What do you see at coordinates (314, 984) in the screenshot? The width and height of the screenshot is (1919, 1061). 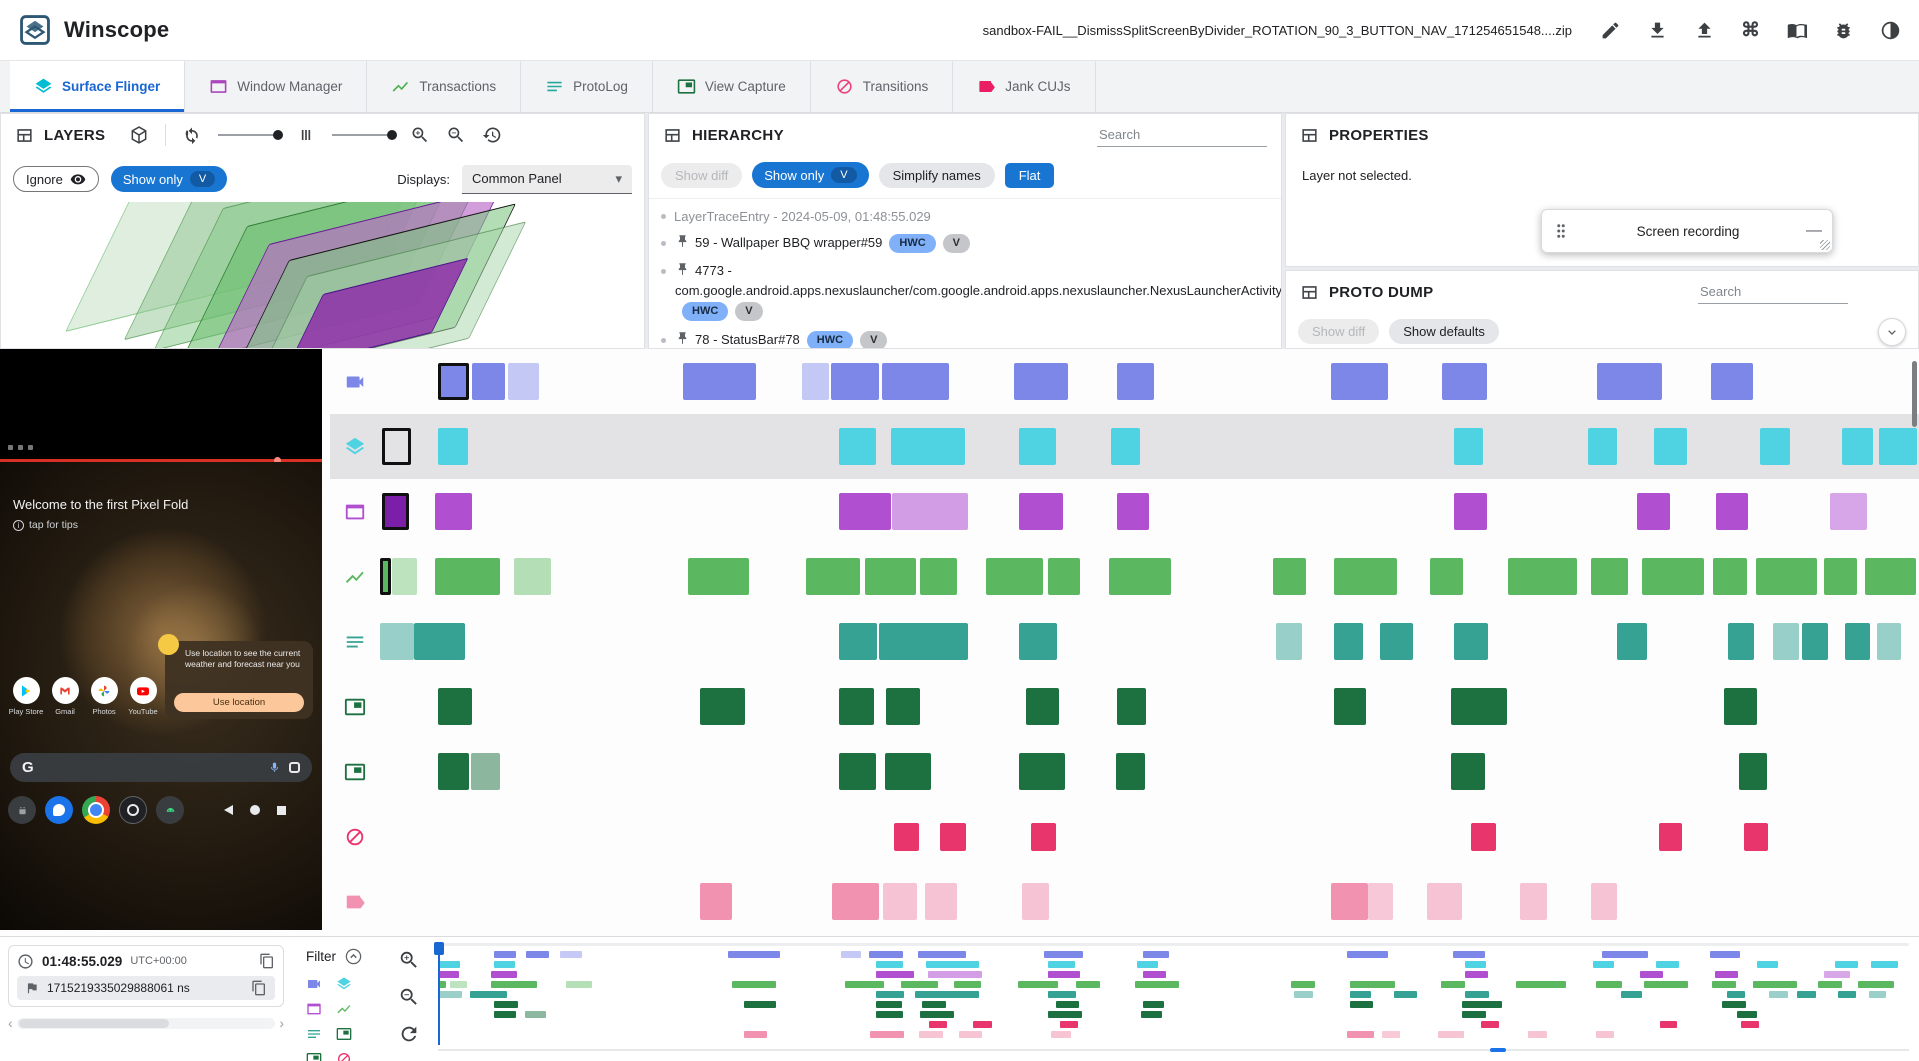 I see `filter-videocam-icon` at bounding box center [314, 984].